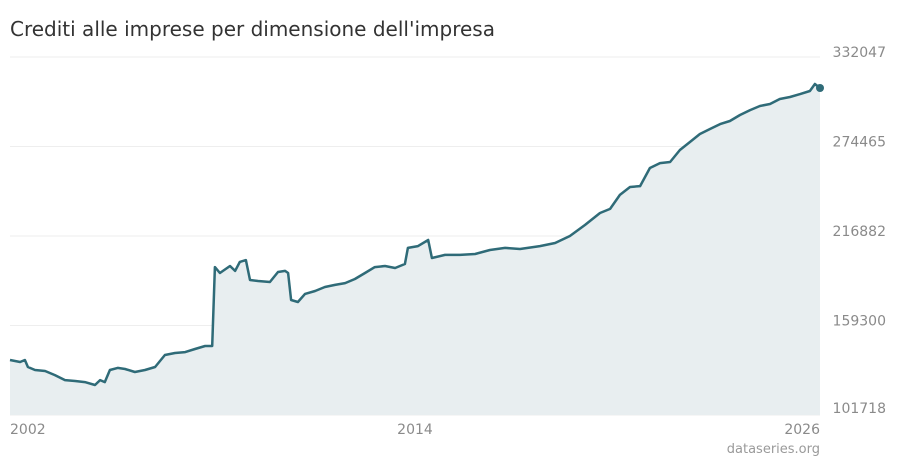 This screenshot has height=460, width=900. What do you see at coordinates (28, 430) in the screenshot?
I see `x-tick-label: 2002` at bounding box center [28, 430].